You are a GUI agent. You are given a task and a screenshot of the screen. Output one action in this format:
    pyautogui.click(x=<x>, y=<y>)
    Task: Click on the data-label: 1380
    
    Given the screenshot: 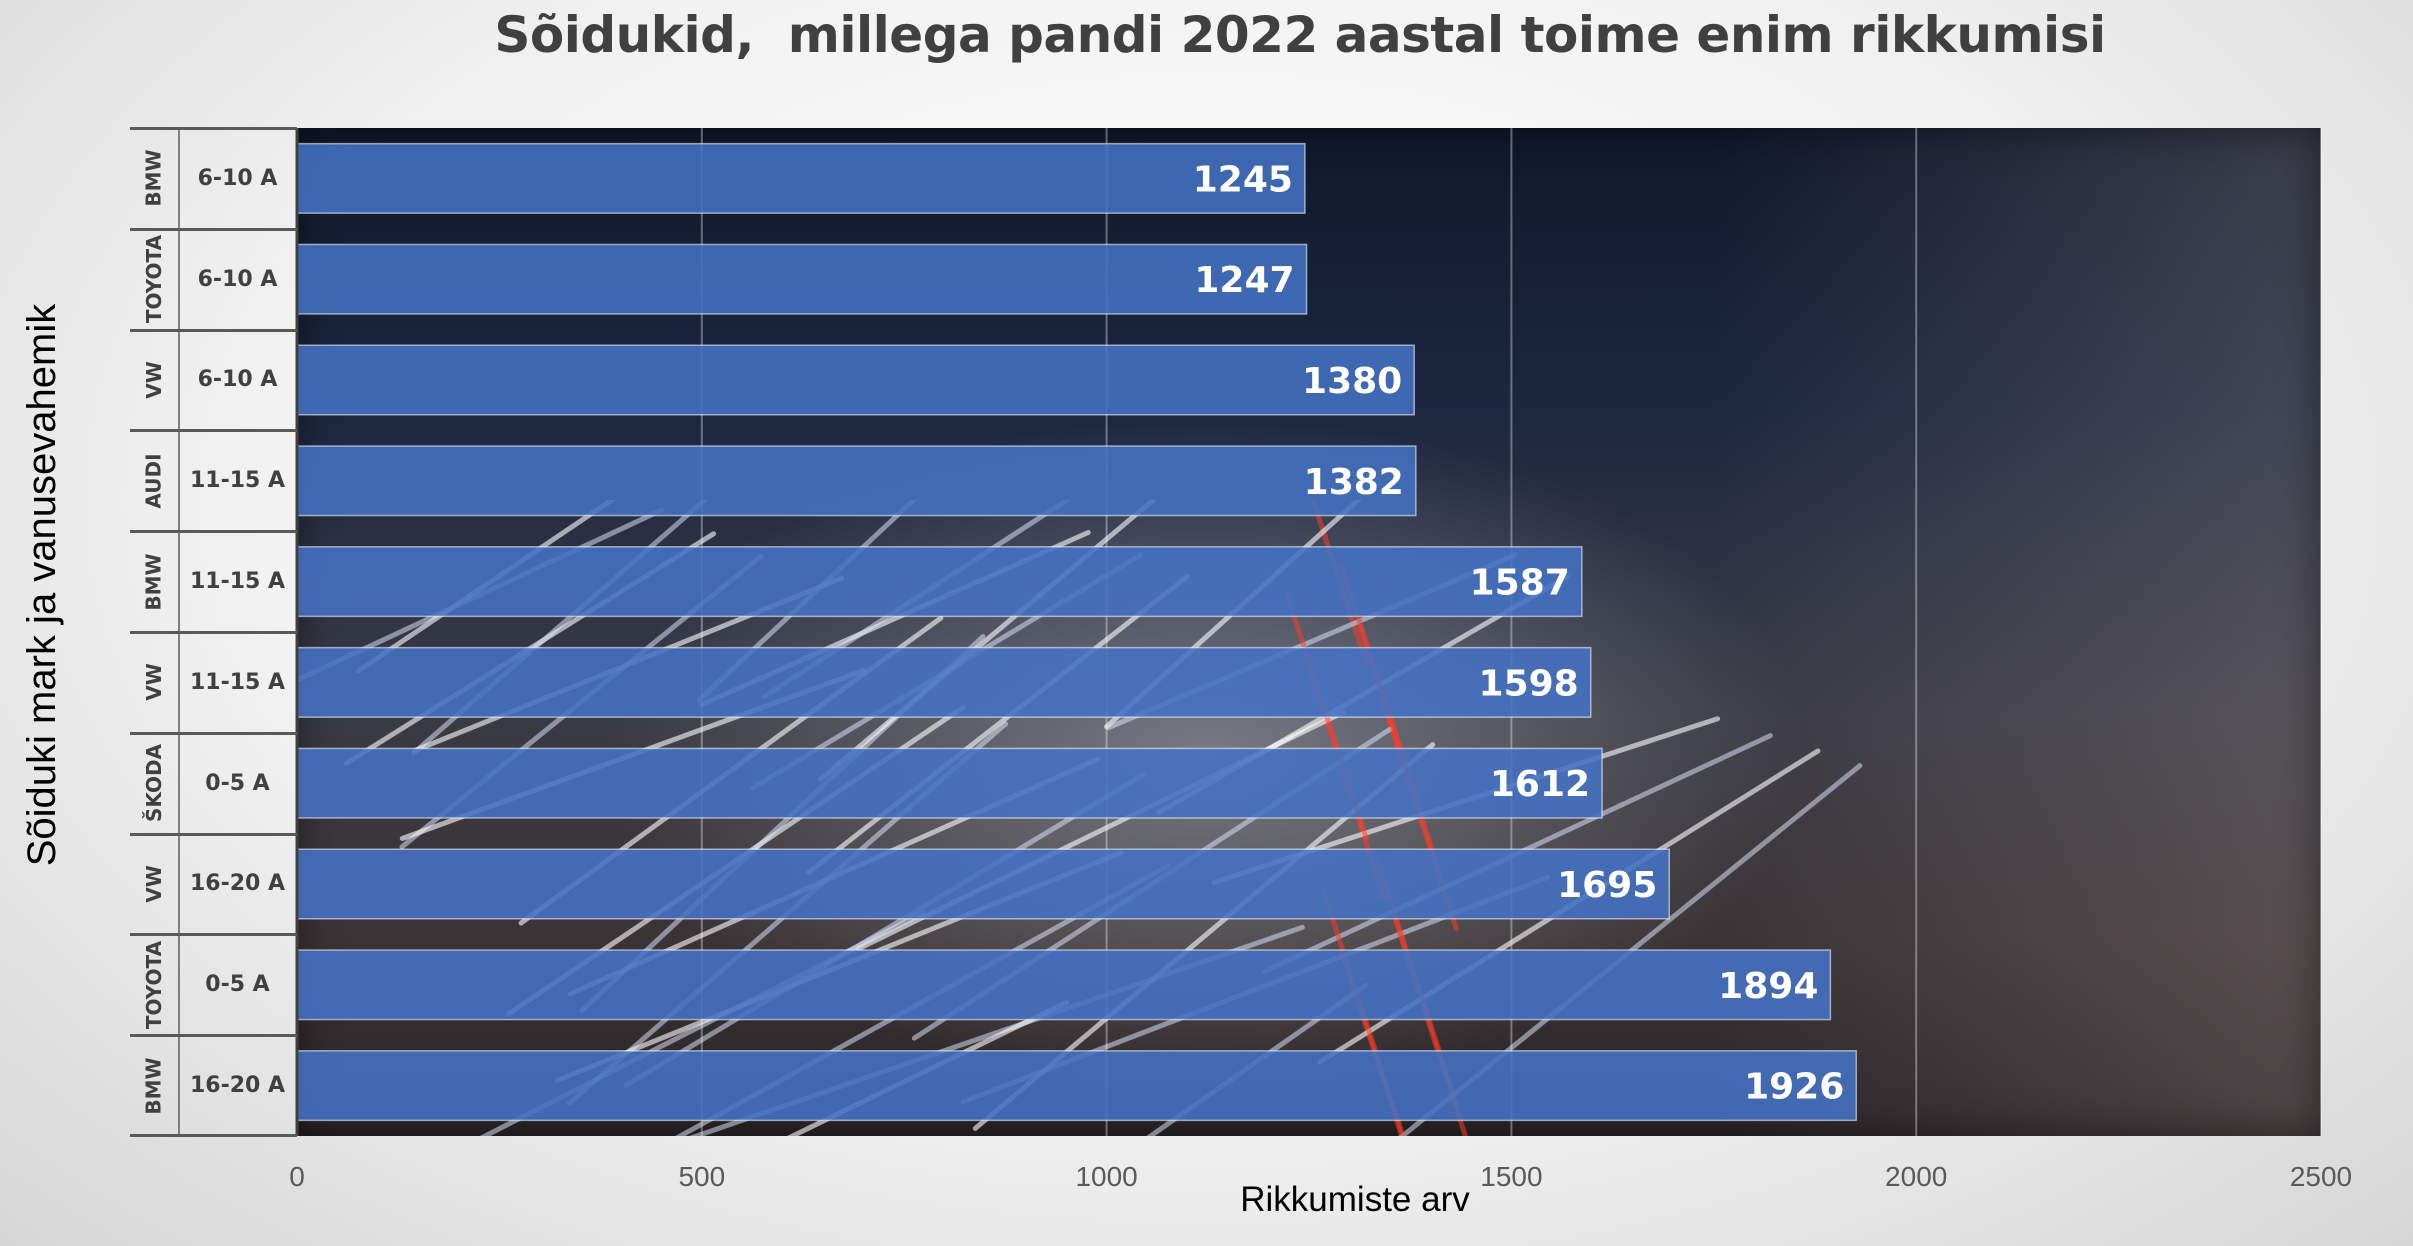 What is the action you would take?
    pyautogui.click(x=1352, y=381)
    